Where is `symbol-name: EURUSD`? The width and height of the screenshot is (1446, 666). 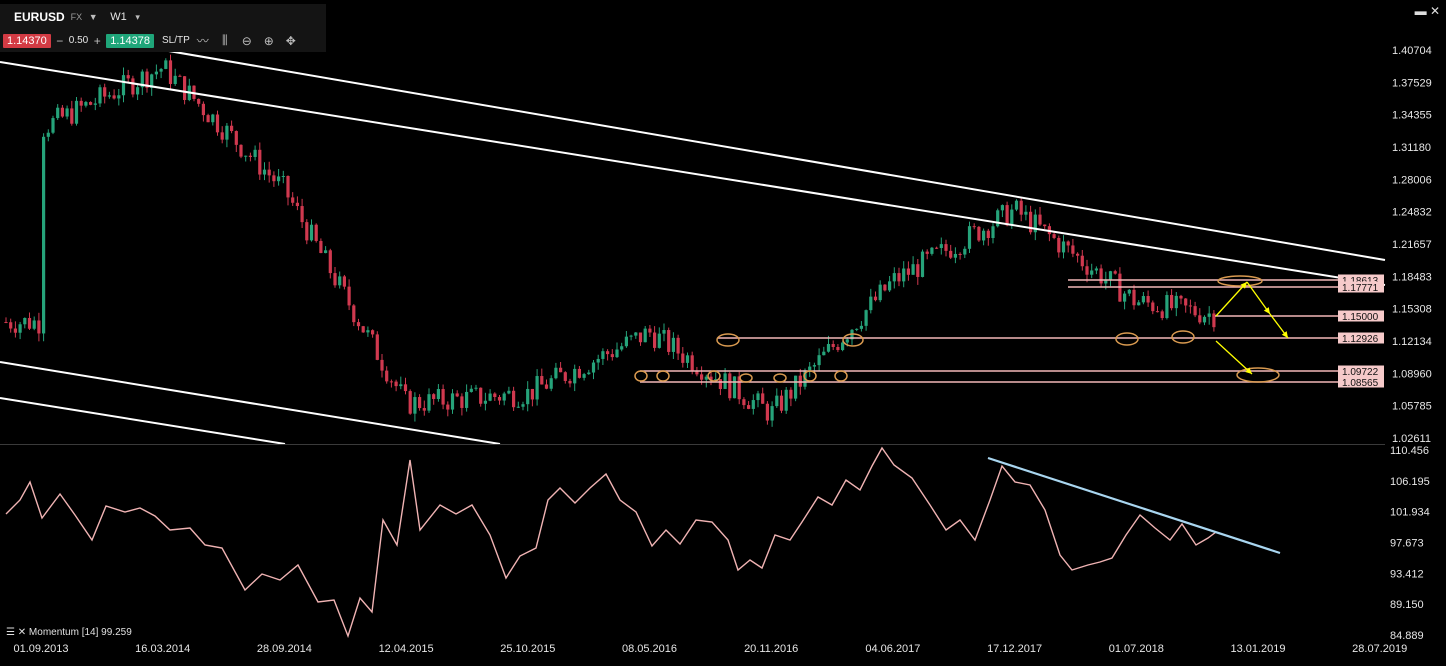 symbol-name: EURUSD is located at coordinates (39, 17).